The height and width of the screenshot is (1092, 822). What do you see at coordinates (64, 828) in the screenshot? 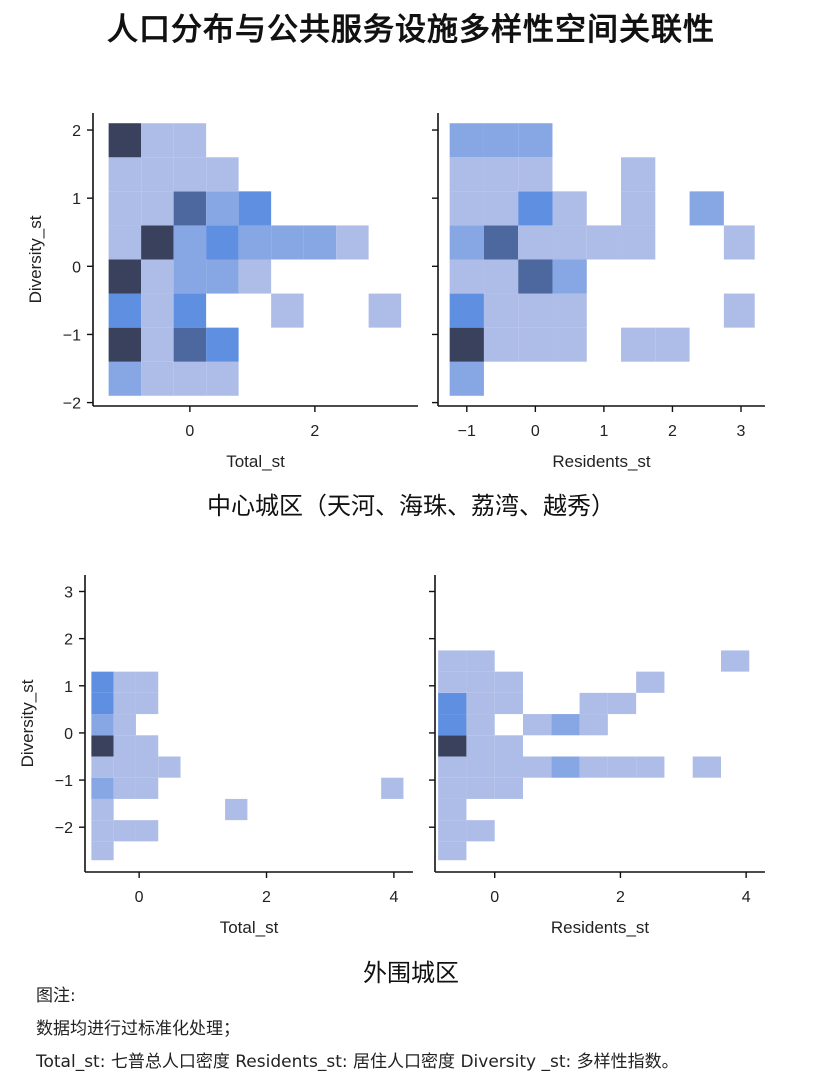
I see `y-tick-label: −2` at bounding box center [64, 828].